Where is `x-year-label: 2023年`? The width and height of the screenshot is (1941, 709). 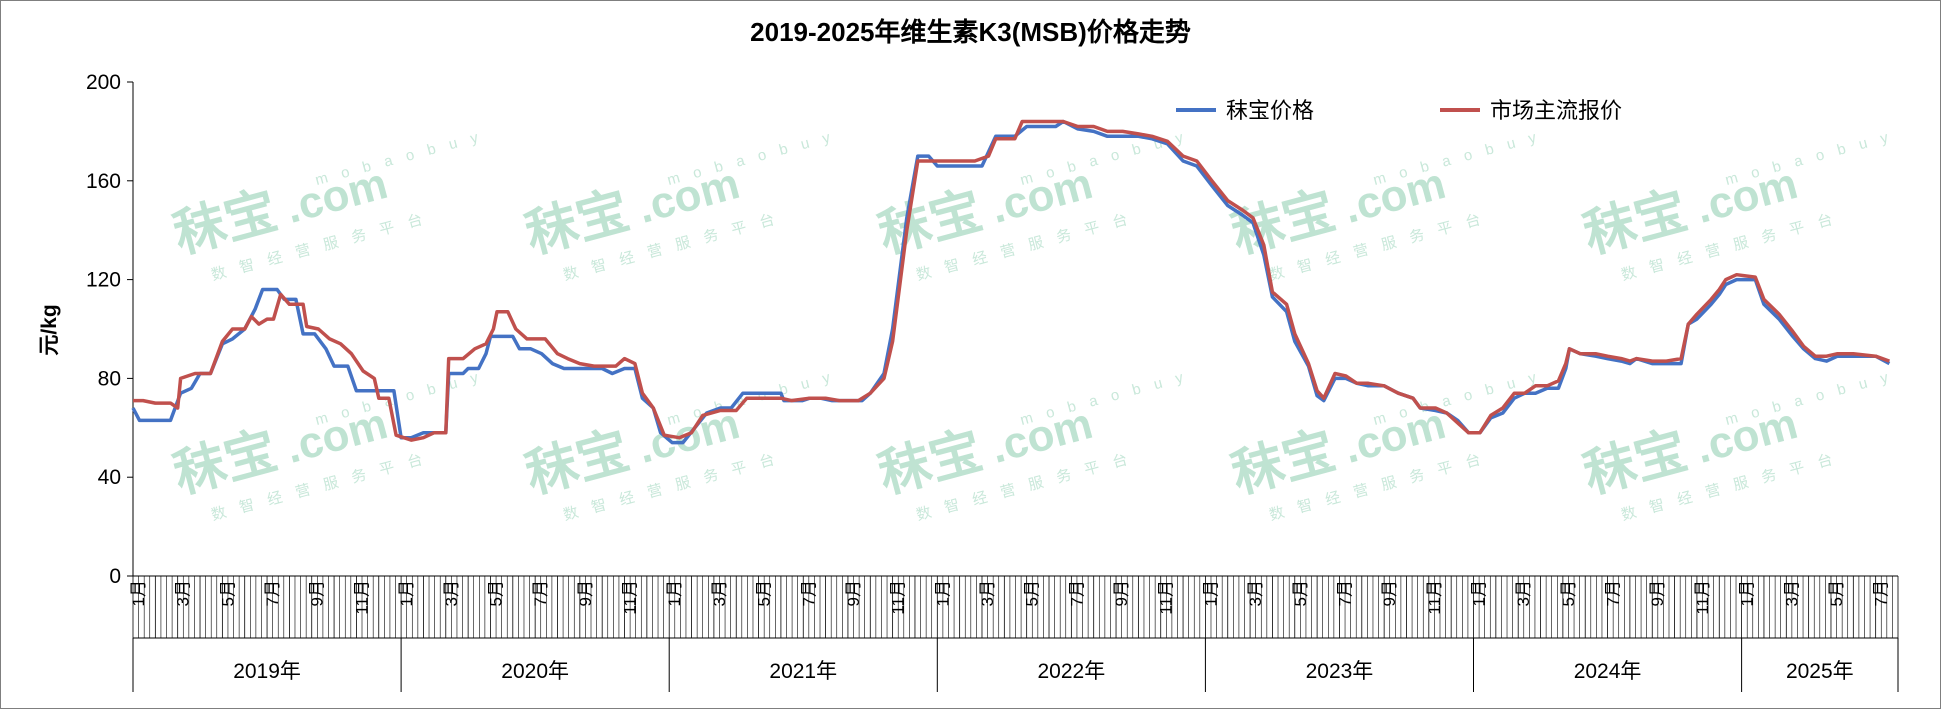 x-year-label: 2023年 is located at coordinates (1340, 671).